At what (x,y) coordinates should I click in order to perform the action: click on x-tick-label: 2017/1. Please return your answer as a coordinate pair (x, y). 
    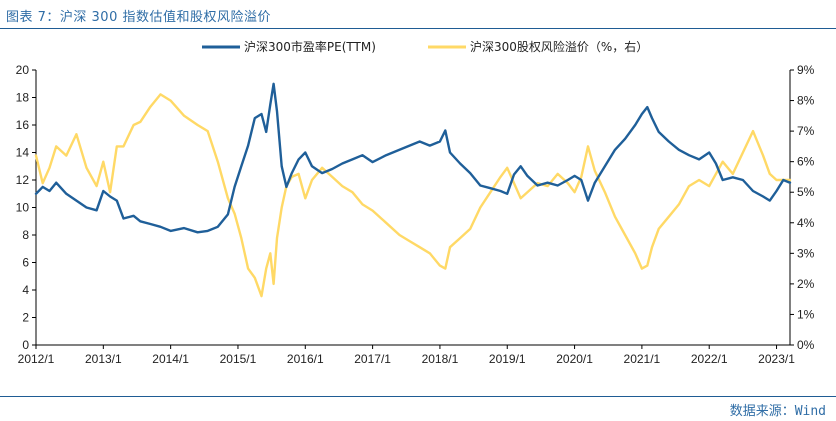
    Looking at the image, I should click on (372, 359).